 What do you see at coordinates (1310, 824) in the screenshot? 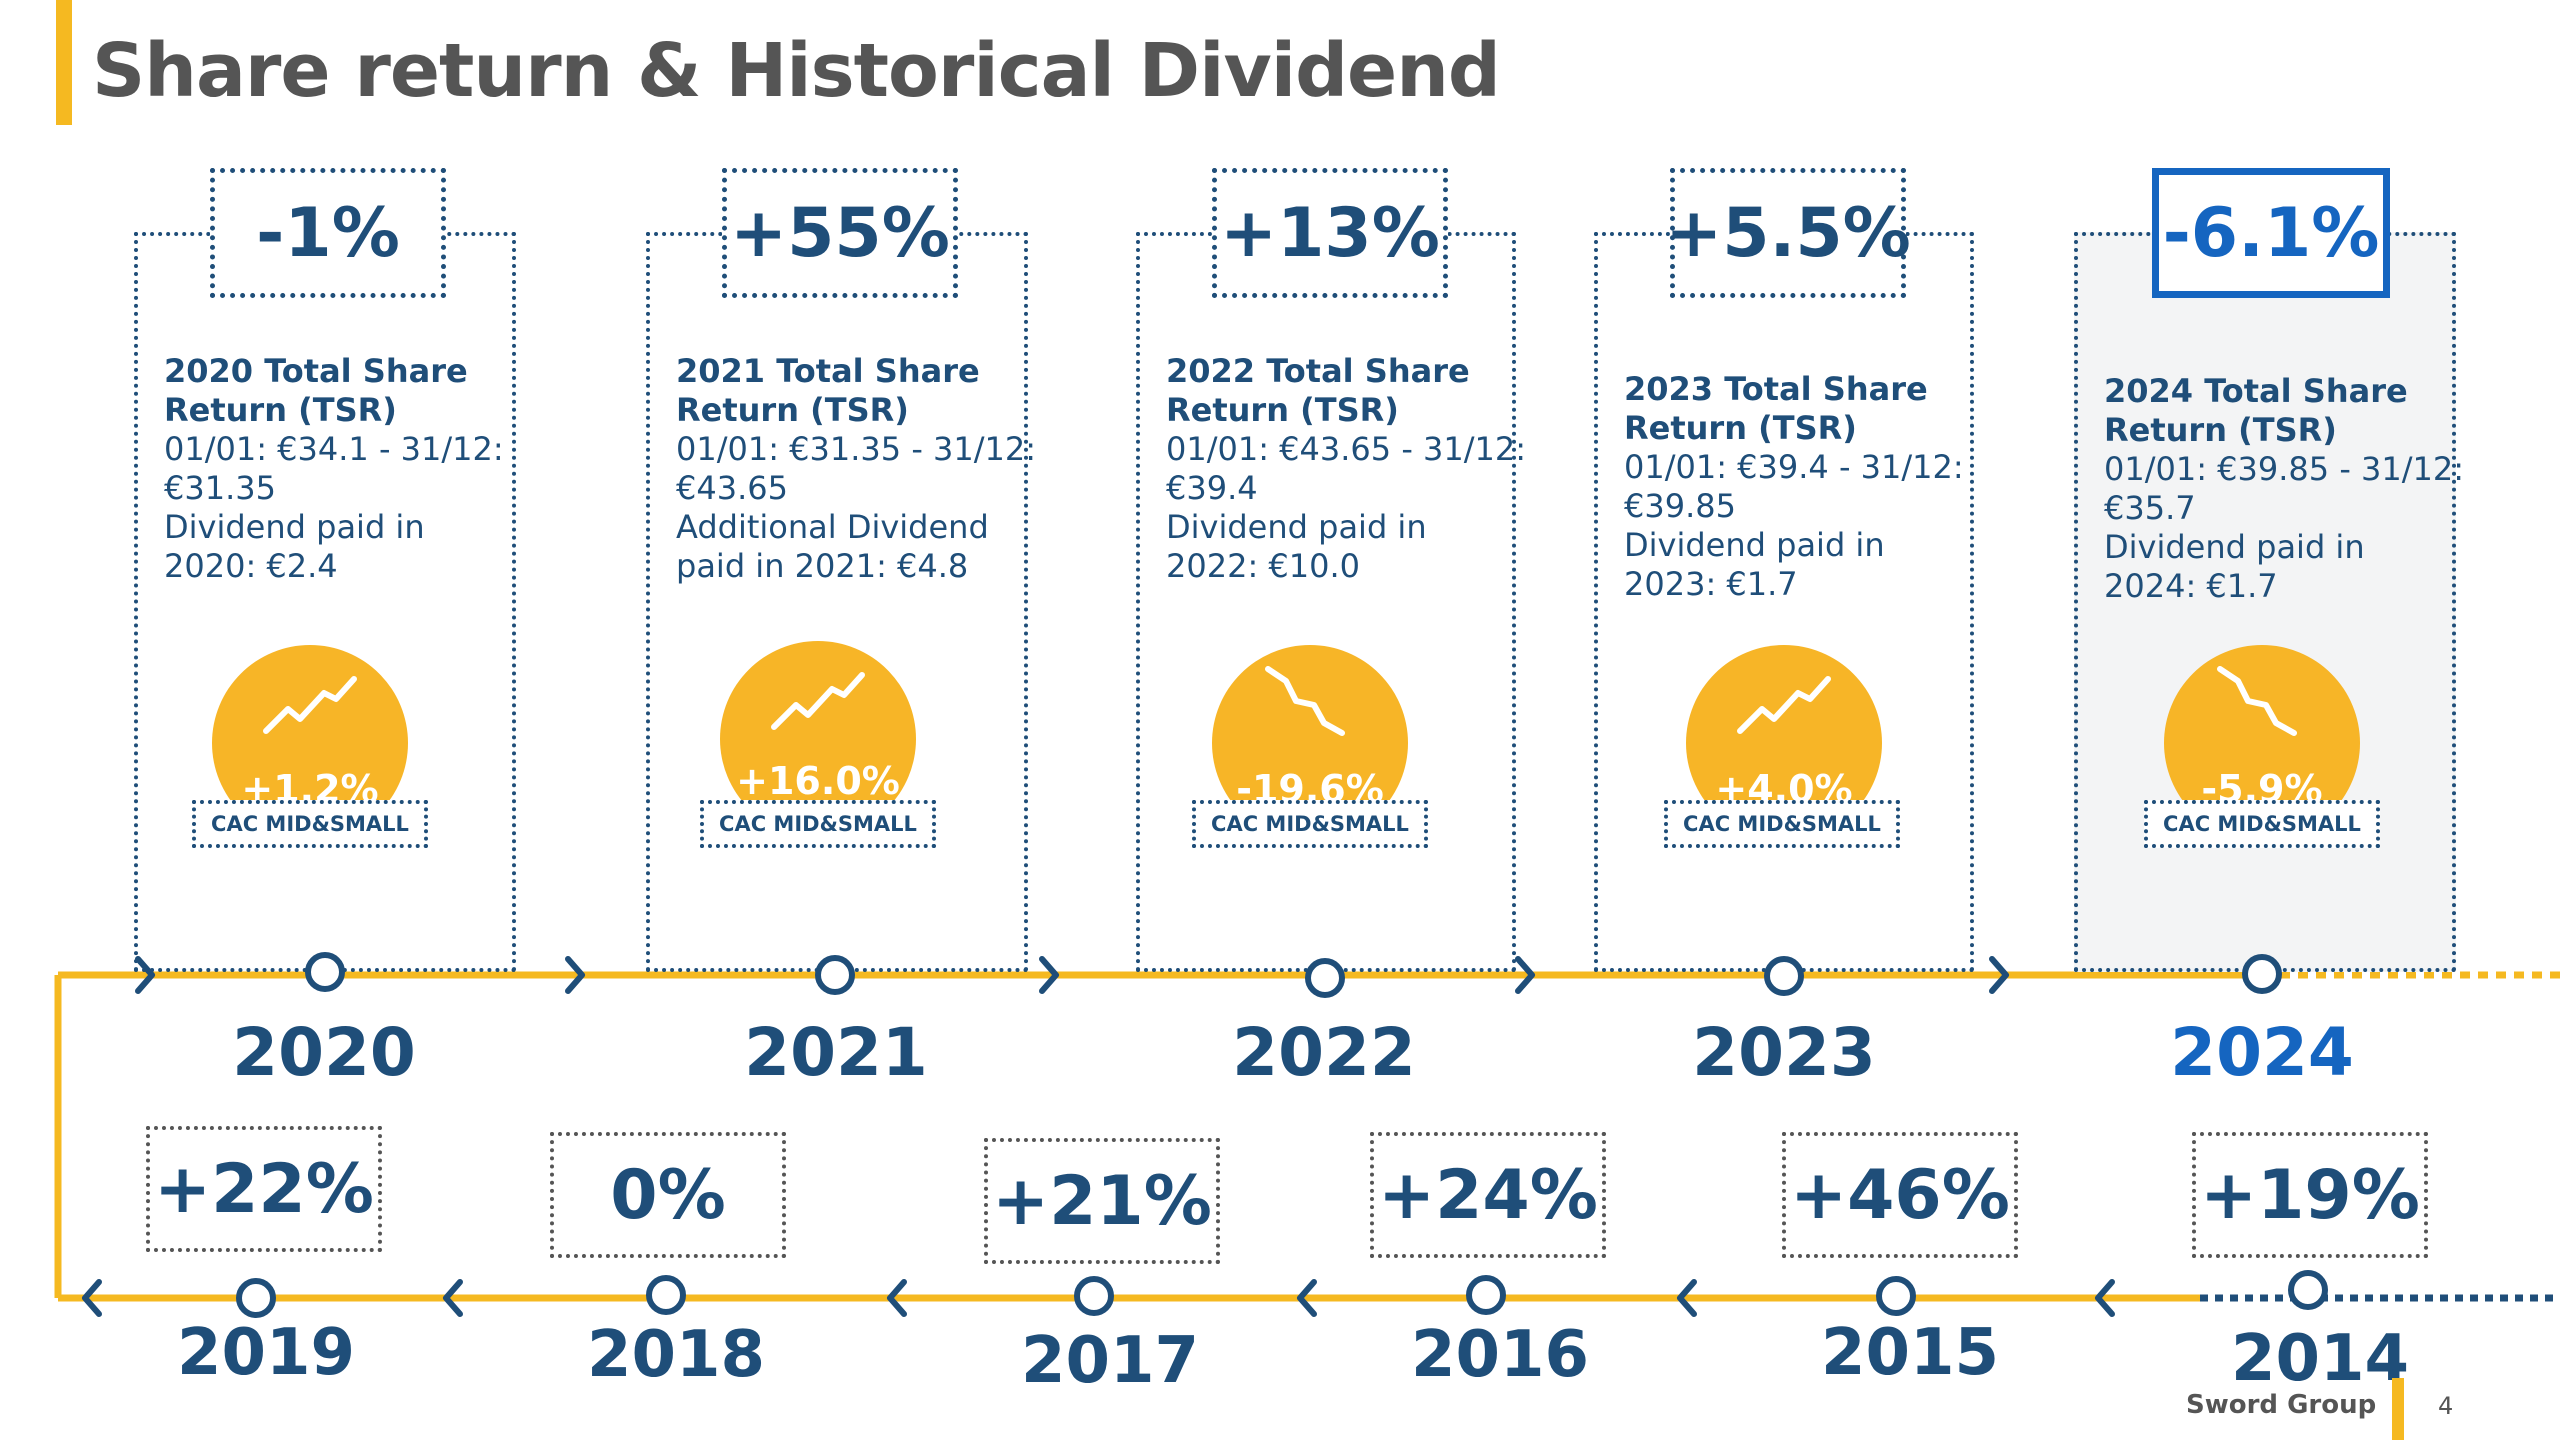
I see `cac-label-2022: CAC MID&SMALL` at bounding box center [1310, 824].